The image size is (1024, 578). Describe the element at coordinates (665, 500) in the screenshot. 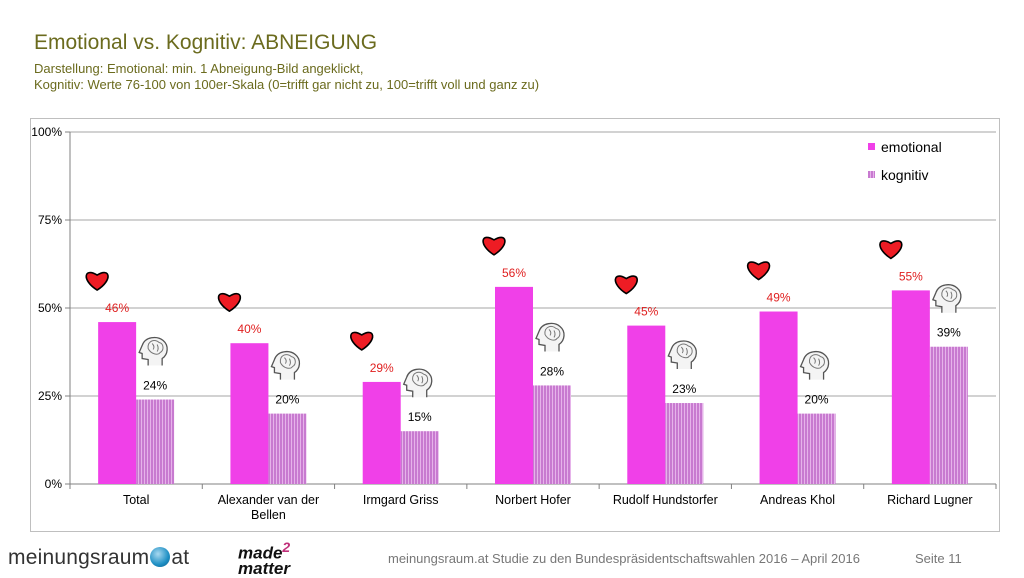

I see `x-tick-label: Rudolf Hundstorfer` at that location.